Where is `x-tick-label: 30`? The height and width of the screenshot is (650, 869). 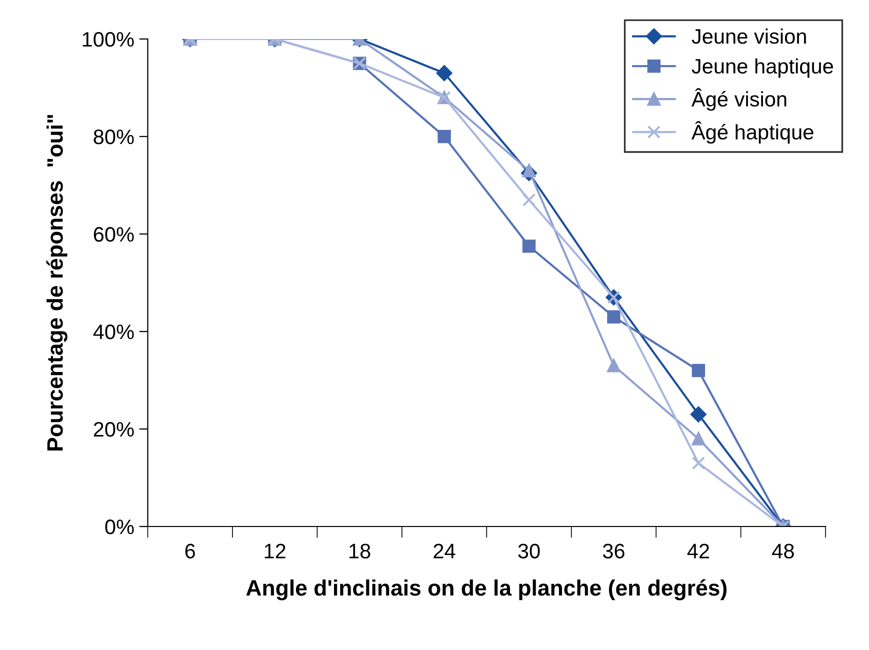 x-tick-label: 30 is located at coordinates (529, 551).